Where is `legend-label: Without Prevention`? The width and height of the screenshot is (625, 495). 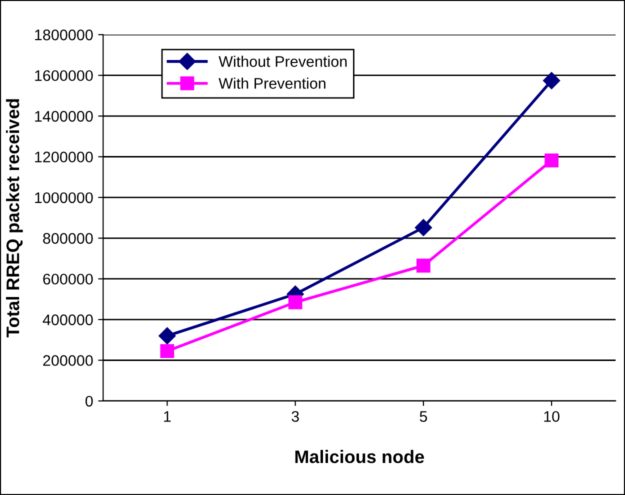
legend-label: Without Prevention is located at coordinates (282, 61).